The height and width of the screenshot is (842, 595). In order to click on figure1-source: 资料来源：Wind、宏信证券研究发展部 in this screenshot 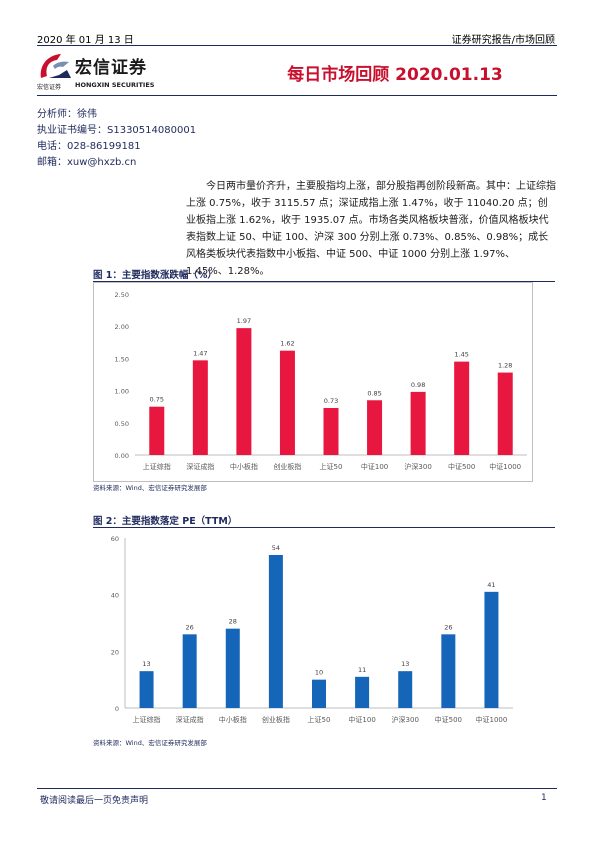, I will do `click(150, 488)`.